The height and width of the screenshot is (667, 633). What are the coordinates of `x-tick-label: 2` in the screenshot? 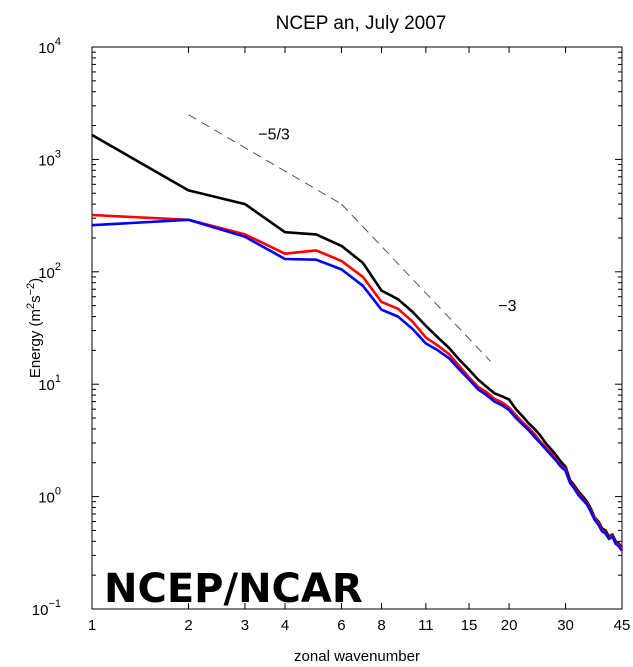 It's located at (188, 625).